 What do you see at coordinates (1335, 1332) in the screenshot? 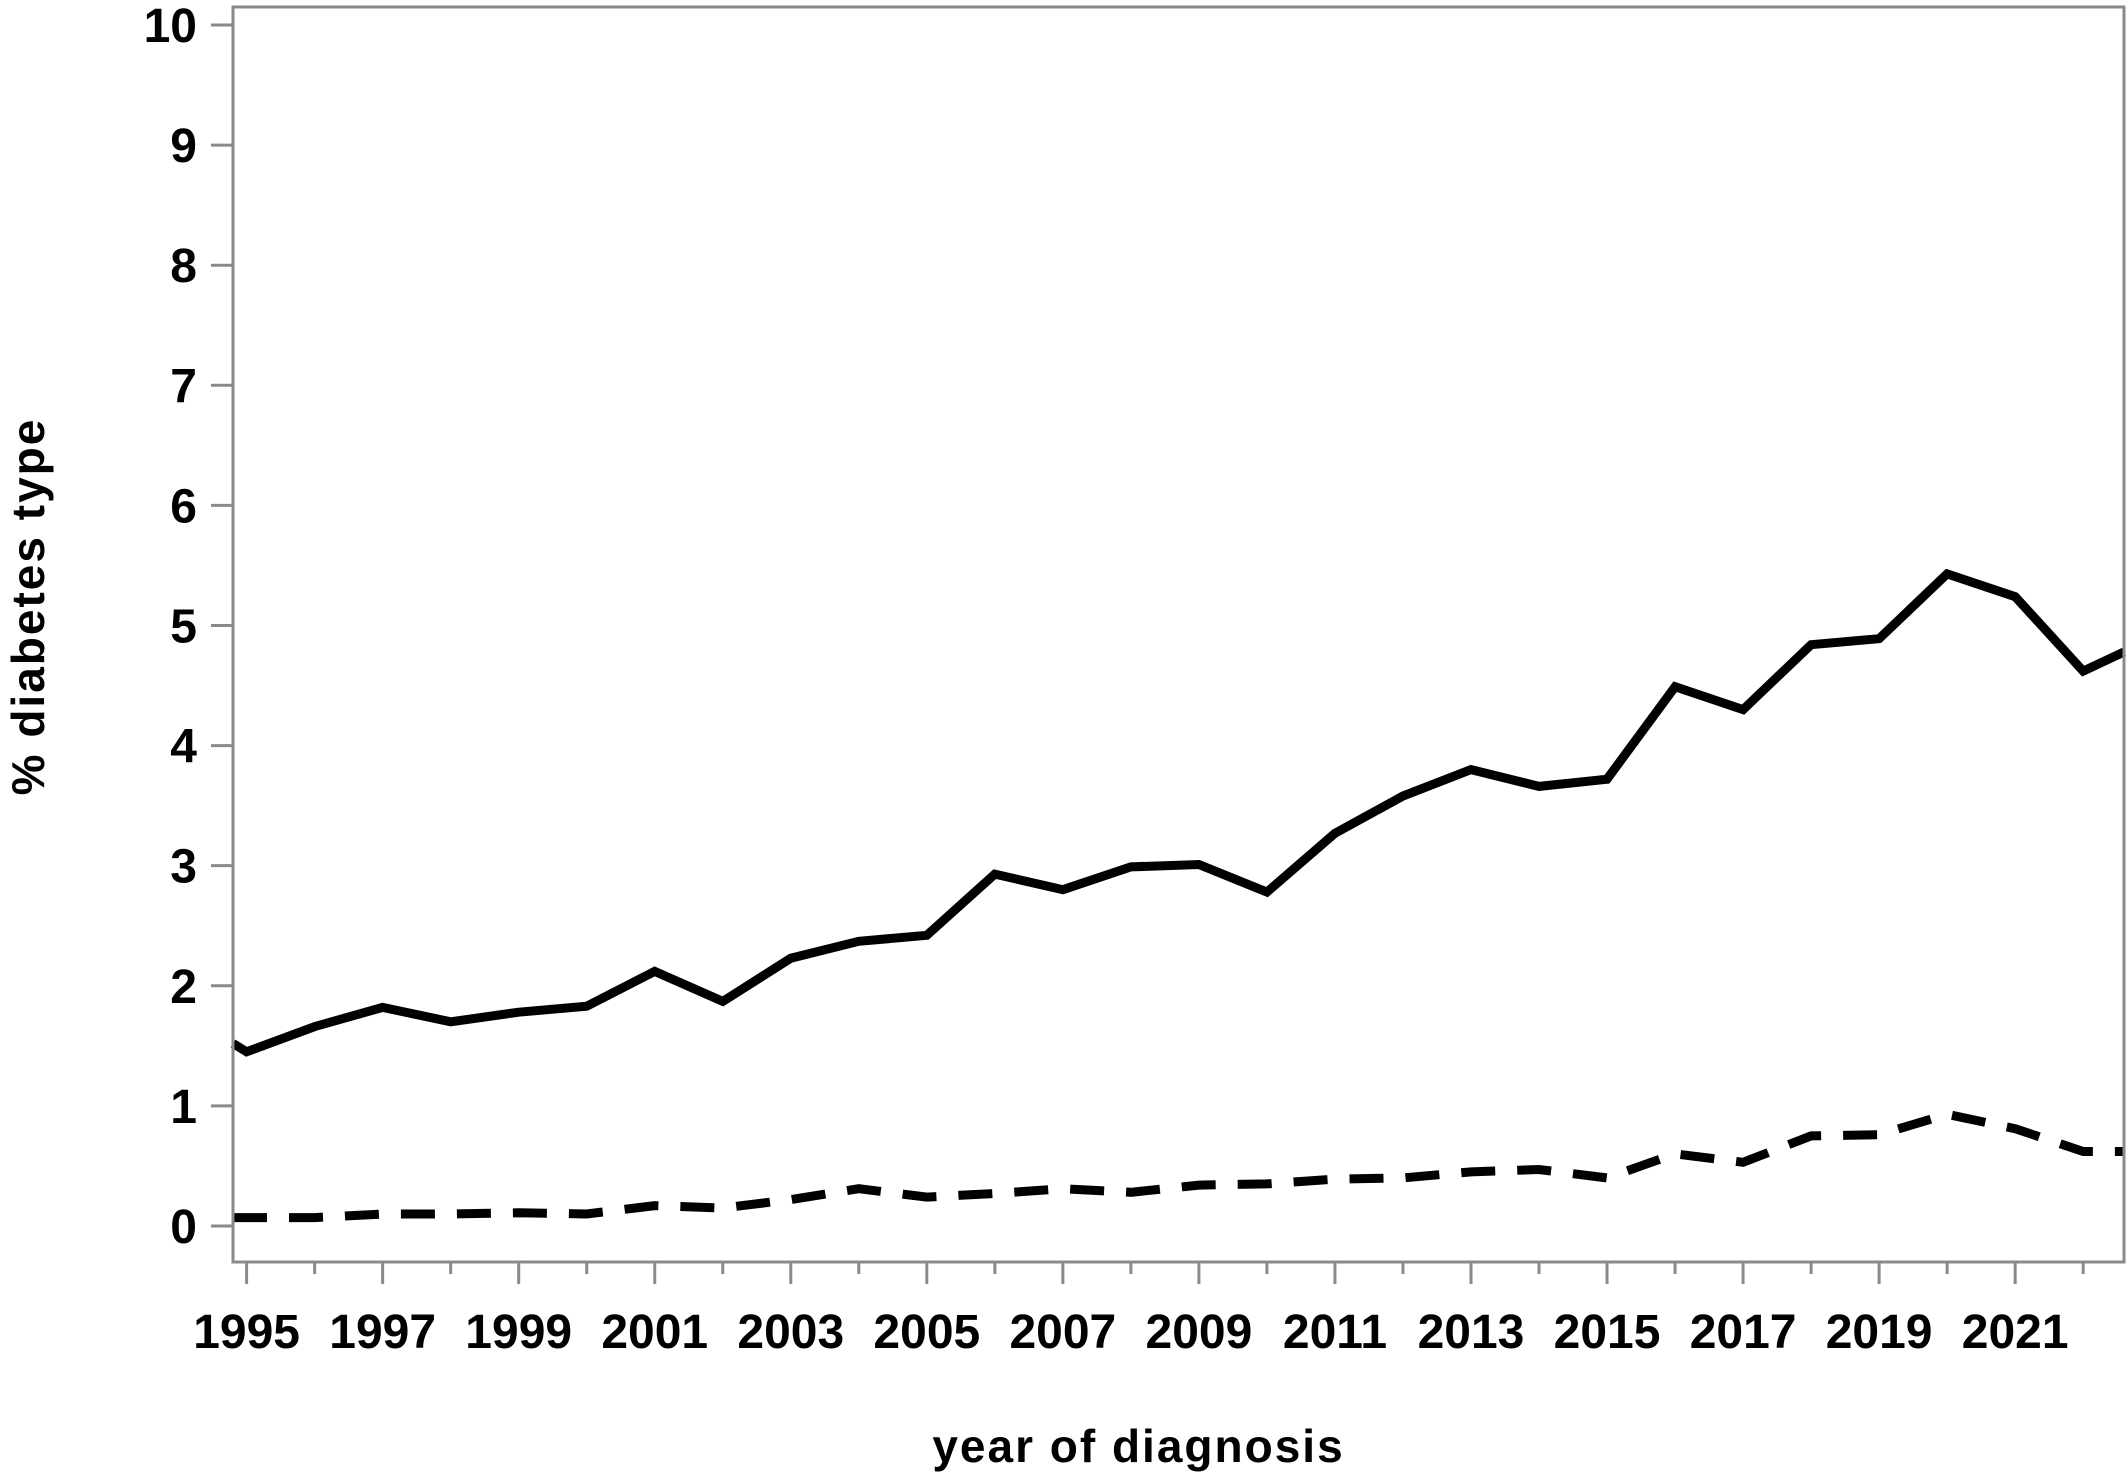
I see `x-tick-label: 2011` at bounding box center [1335, 1332].